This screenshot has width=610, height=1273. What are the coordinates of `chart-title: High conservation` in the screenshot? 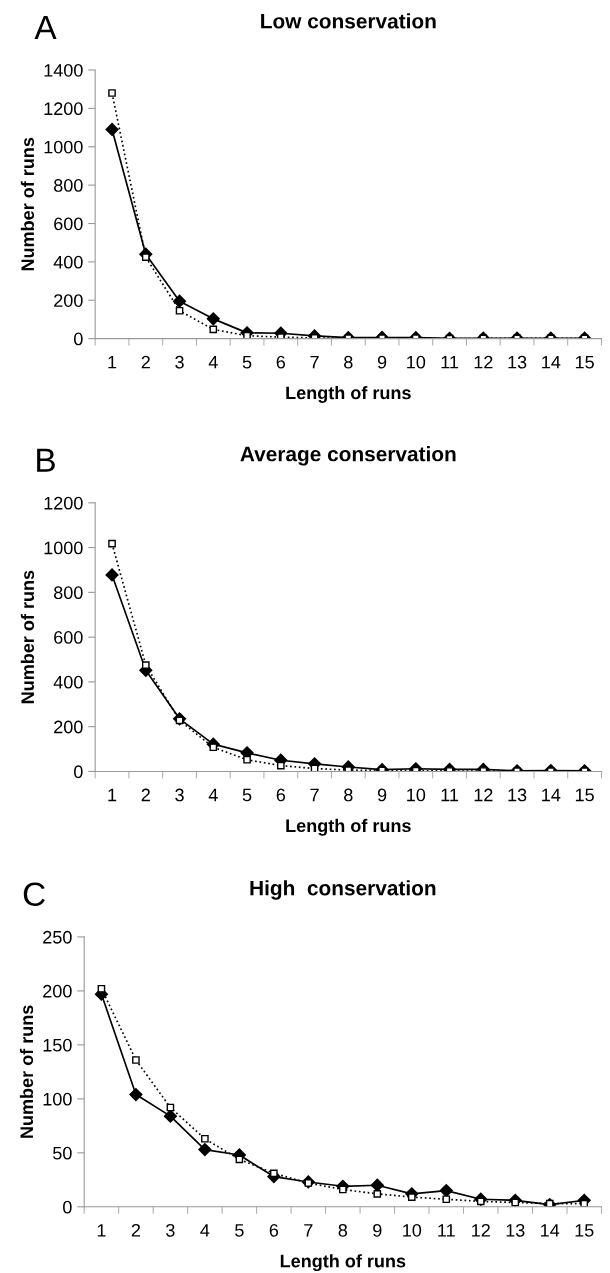 It's located at (343, 890).